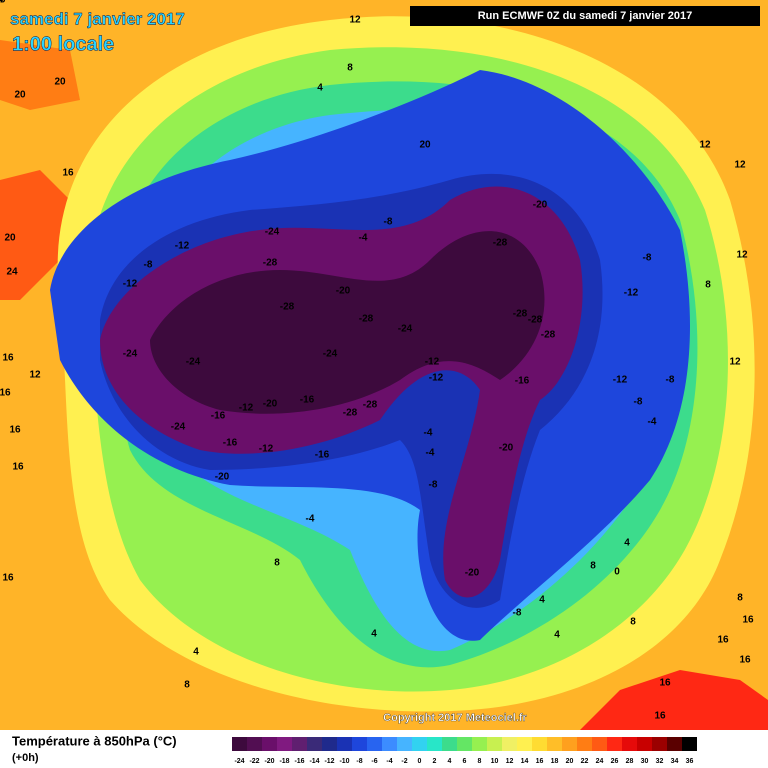 The height and width of the screenshot is (768, 768). Describe the element at coordinates (344, 761) in the screenshot. I see `colorbar-label: -10` at that location.